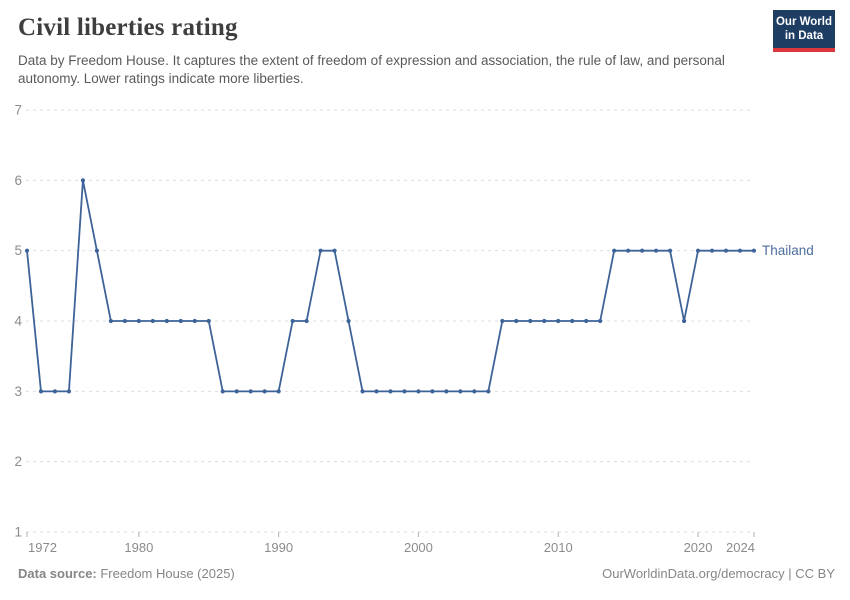  I want to click on data-source-value: Freedom House (2025), so click(165, 573).